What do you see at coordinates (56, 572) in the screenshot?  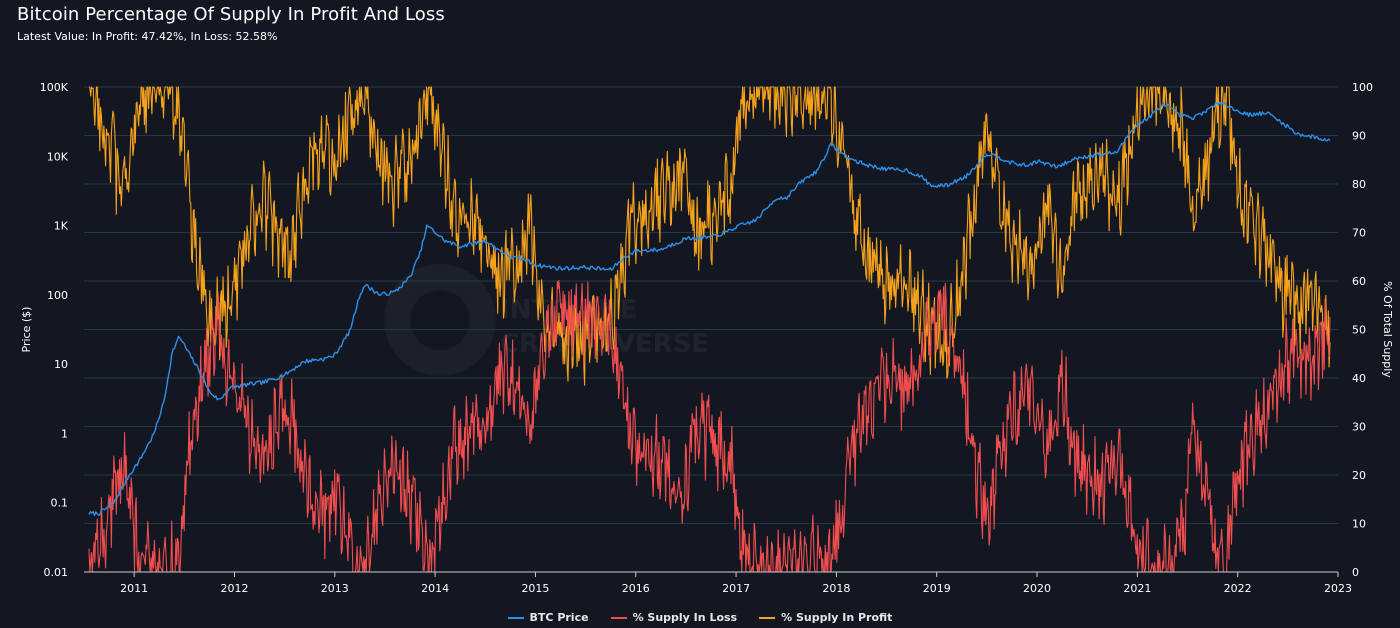 I see `y-left-tick-label-0: 0.01` at bounding box center [56, 572].